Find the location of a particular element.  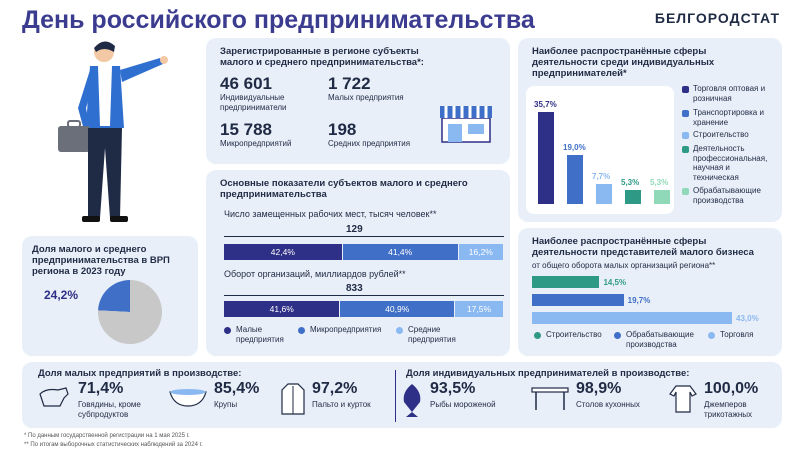

turnover-label: Оборот организаций, миллиардов рублей** is located at coordinates (315, 274).